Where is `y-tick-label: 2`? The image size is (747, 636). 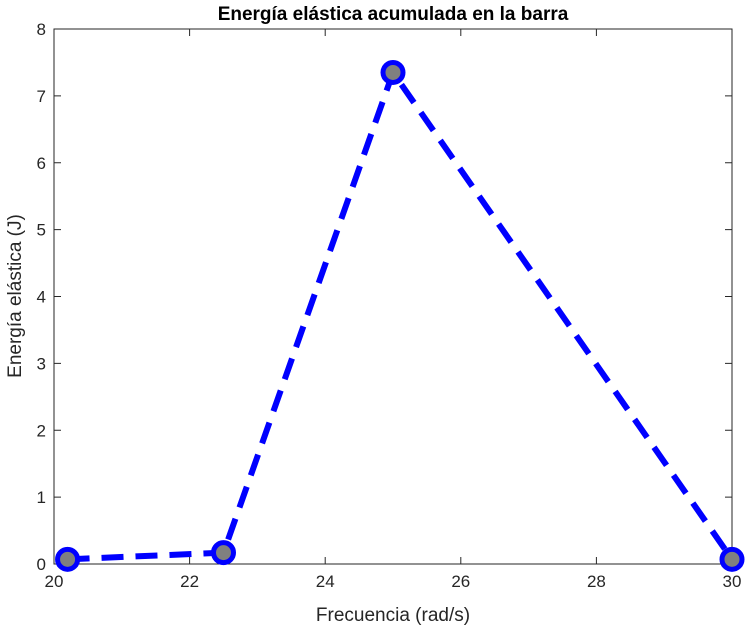
y-tick-label: 2 is located at coordinates (41, 430).